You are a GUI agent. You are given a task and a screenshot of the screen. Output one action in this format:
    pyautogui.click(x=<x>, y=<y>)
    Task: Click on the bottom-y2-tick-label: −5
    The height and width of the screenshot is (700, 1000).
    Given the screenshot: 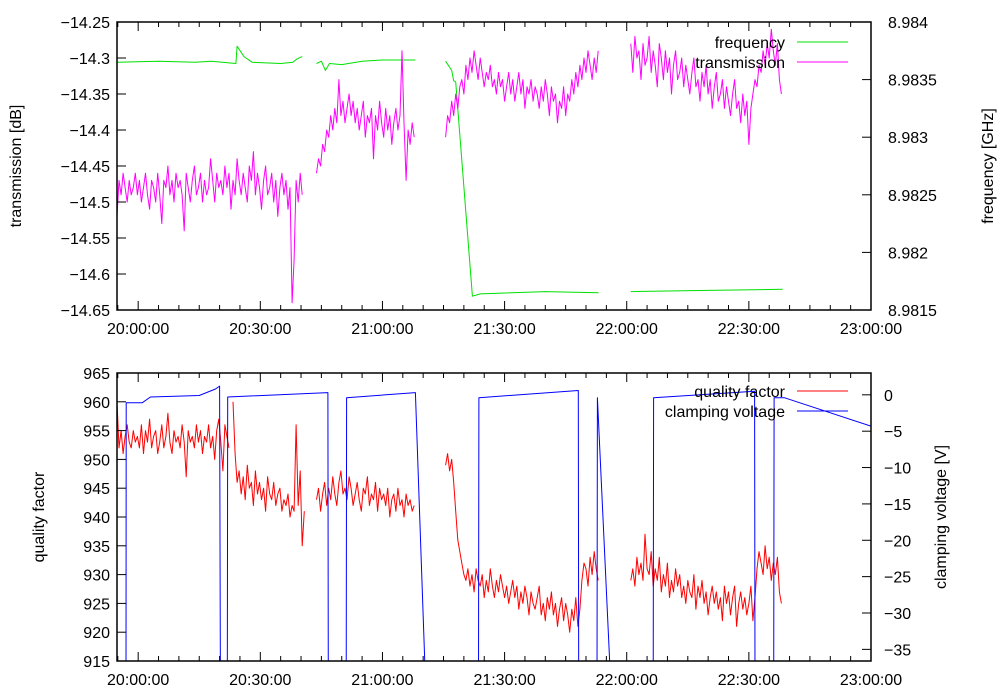 What is the action you would take?
    pyautogui.click(x=893, y=432)
    